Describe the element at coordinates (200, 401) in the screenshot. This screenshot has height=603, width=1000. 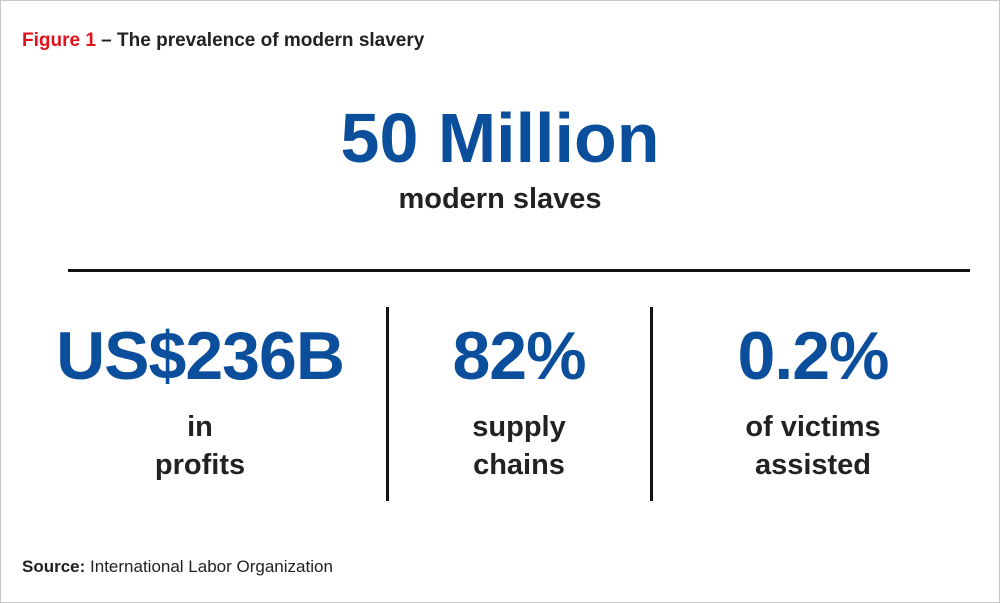
I see `stat-profits: US$236B in profits` at that location.